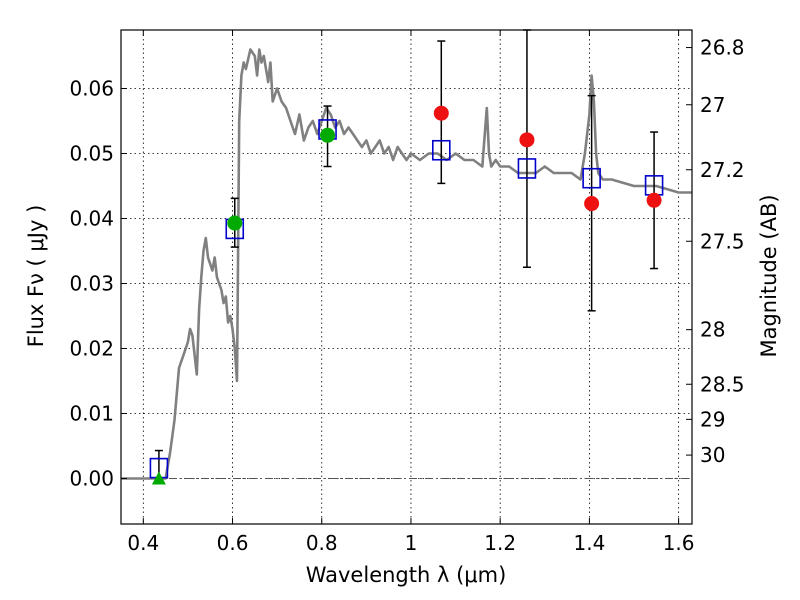  Describe the element at coordinates (36, 276) in the screenshot. I see `y-axis-label: Flux Fν ( μJy )` at that location.